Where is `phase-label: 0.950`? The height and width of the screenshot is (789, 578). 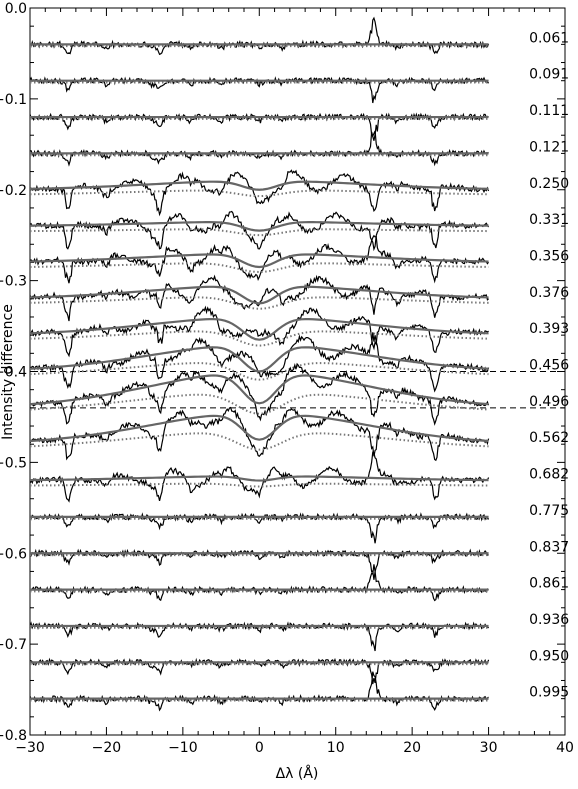 phase-label: 0.950 is located at coordinates (549, 656).